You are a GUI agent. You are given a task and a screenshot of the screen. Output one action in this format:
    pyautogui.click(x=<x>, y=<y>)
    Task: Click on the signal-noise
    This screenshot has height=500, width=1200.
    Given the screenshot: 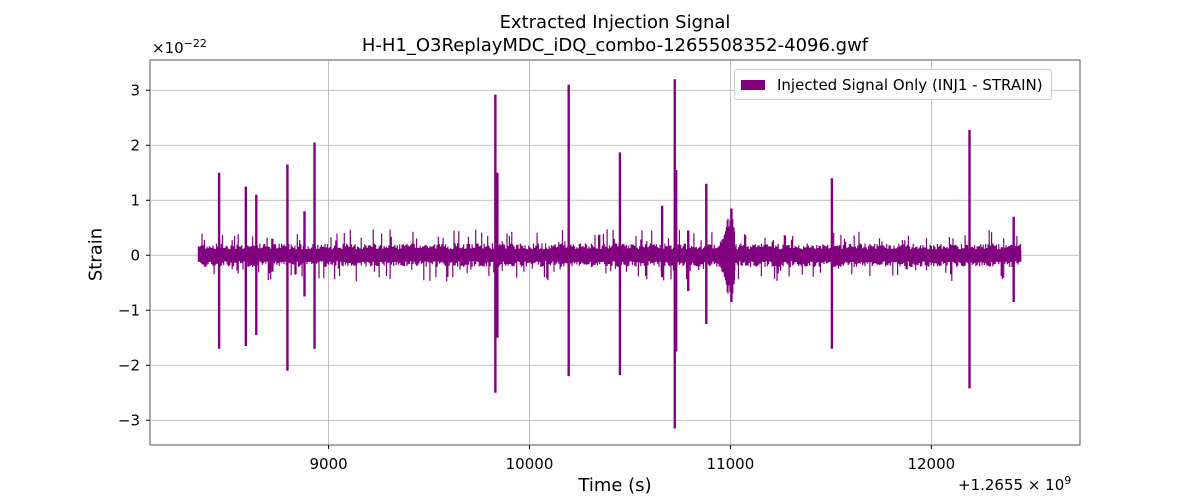 What is the action you would take?
    pyautogui.click(x=609, y=255)
    